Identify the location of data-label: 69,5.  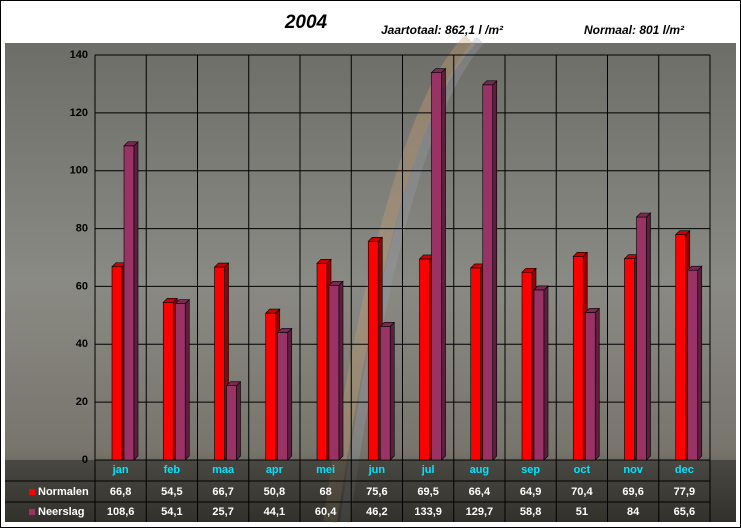
(427, 492).